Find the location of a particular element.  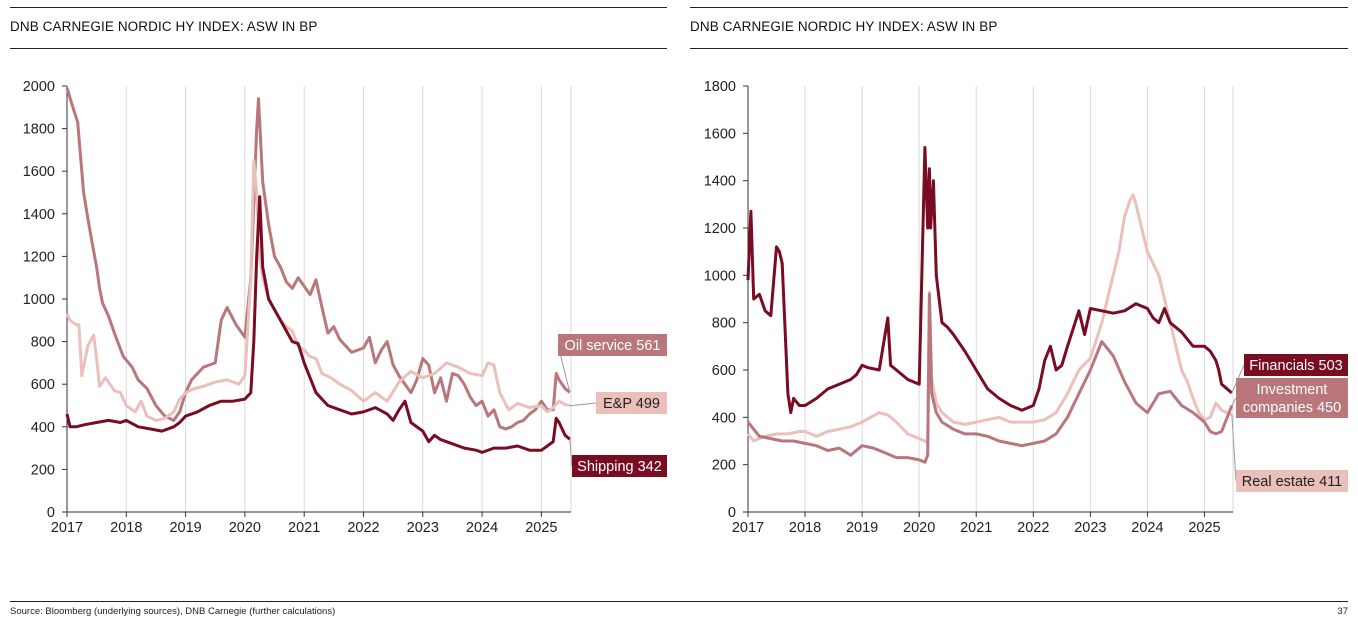

series-label-investment-companies: Investment companies 450 is located at coordinates (1289, 398).